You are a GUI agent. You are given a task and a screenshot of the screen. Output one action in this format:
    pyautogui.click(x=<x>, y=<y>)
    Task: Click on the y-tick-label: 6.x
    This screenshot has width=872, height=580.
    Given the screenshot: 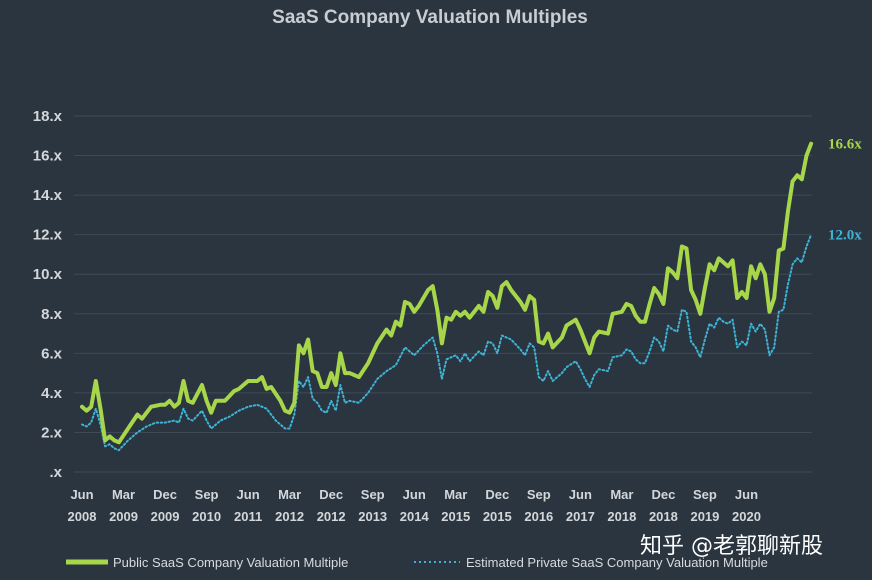 What is the action you would take?
    pyautogui.click(x=52, y=353)
    